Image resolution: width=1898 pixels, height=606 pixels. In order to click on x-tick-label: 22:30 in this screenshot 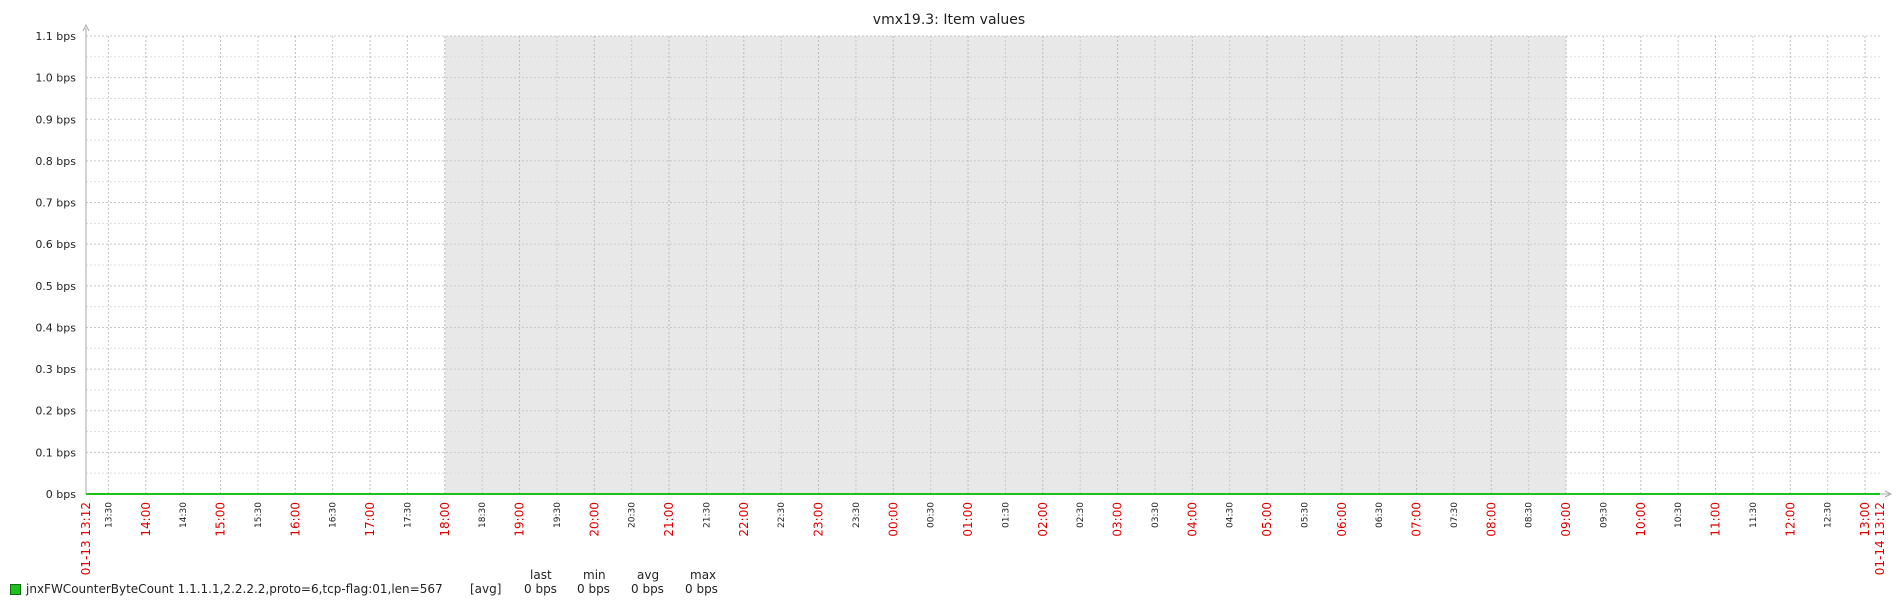, I will do `click(782, 515)`.